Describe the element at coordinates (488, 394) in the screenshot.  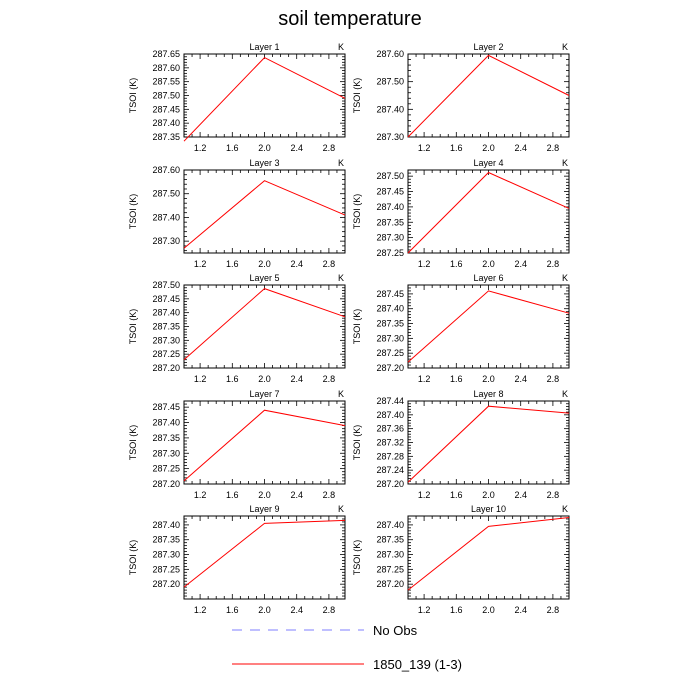
I see `panel-title: Layer 8` at that location.